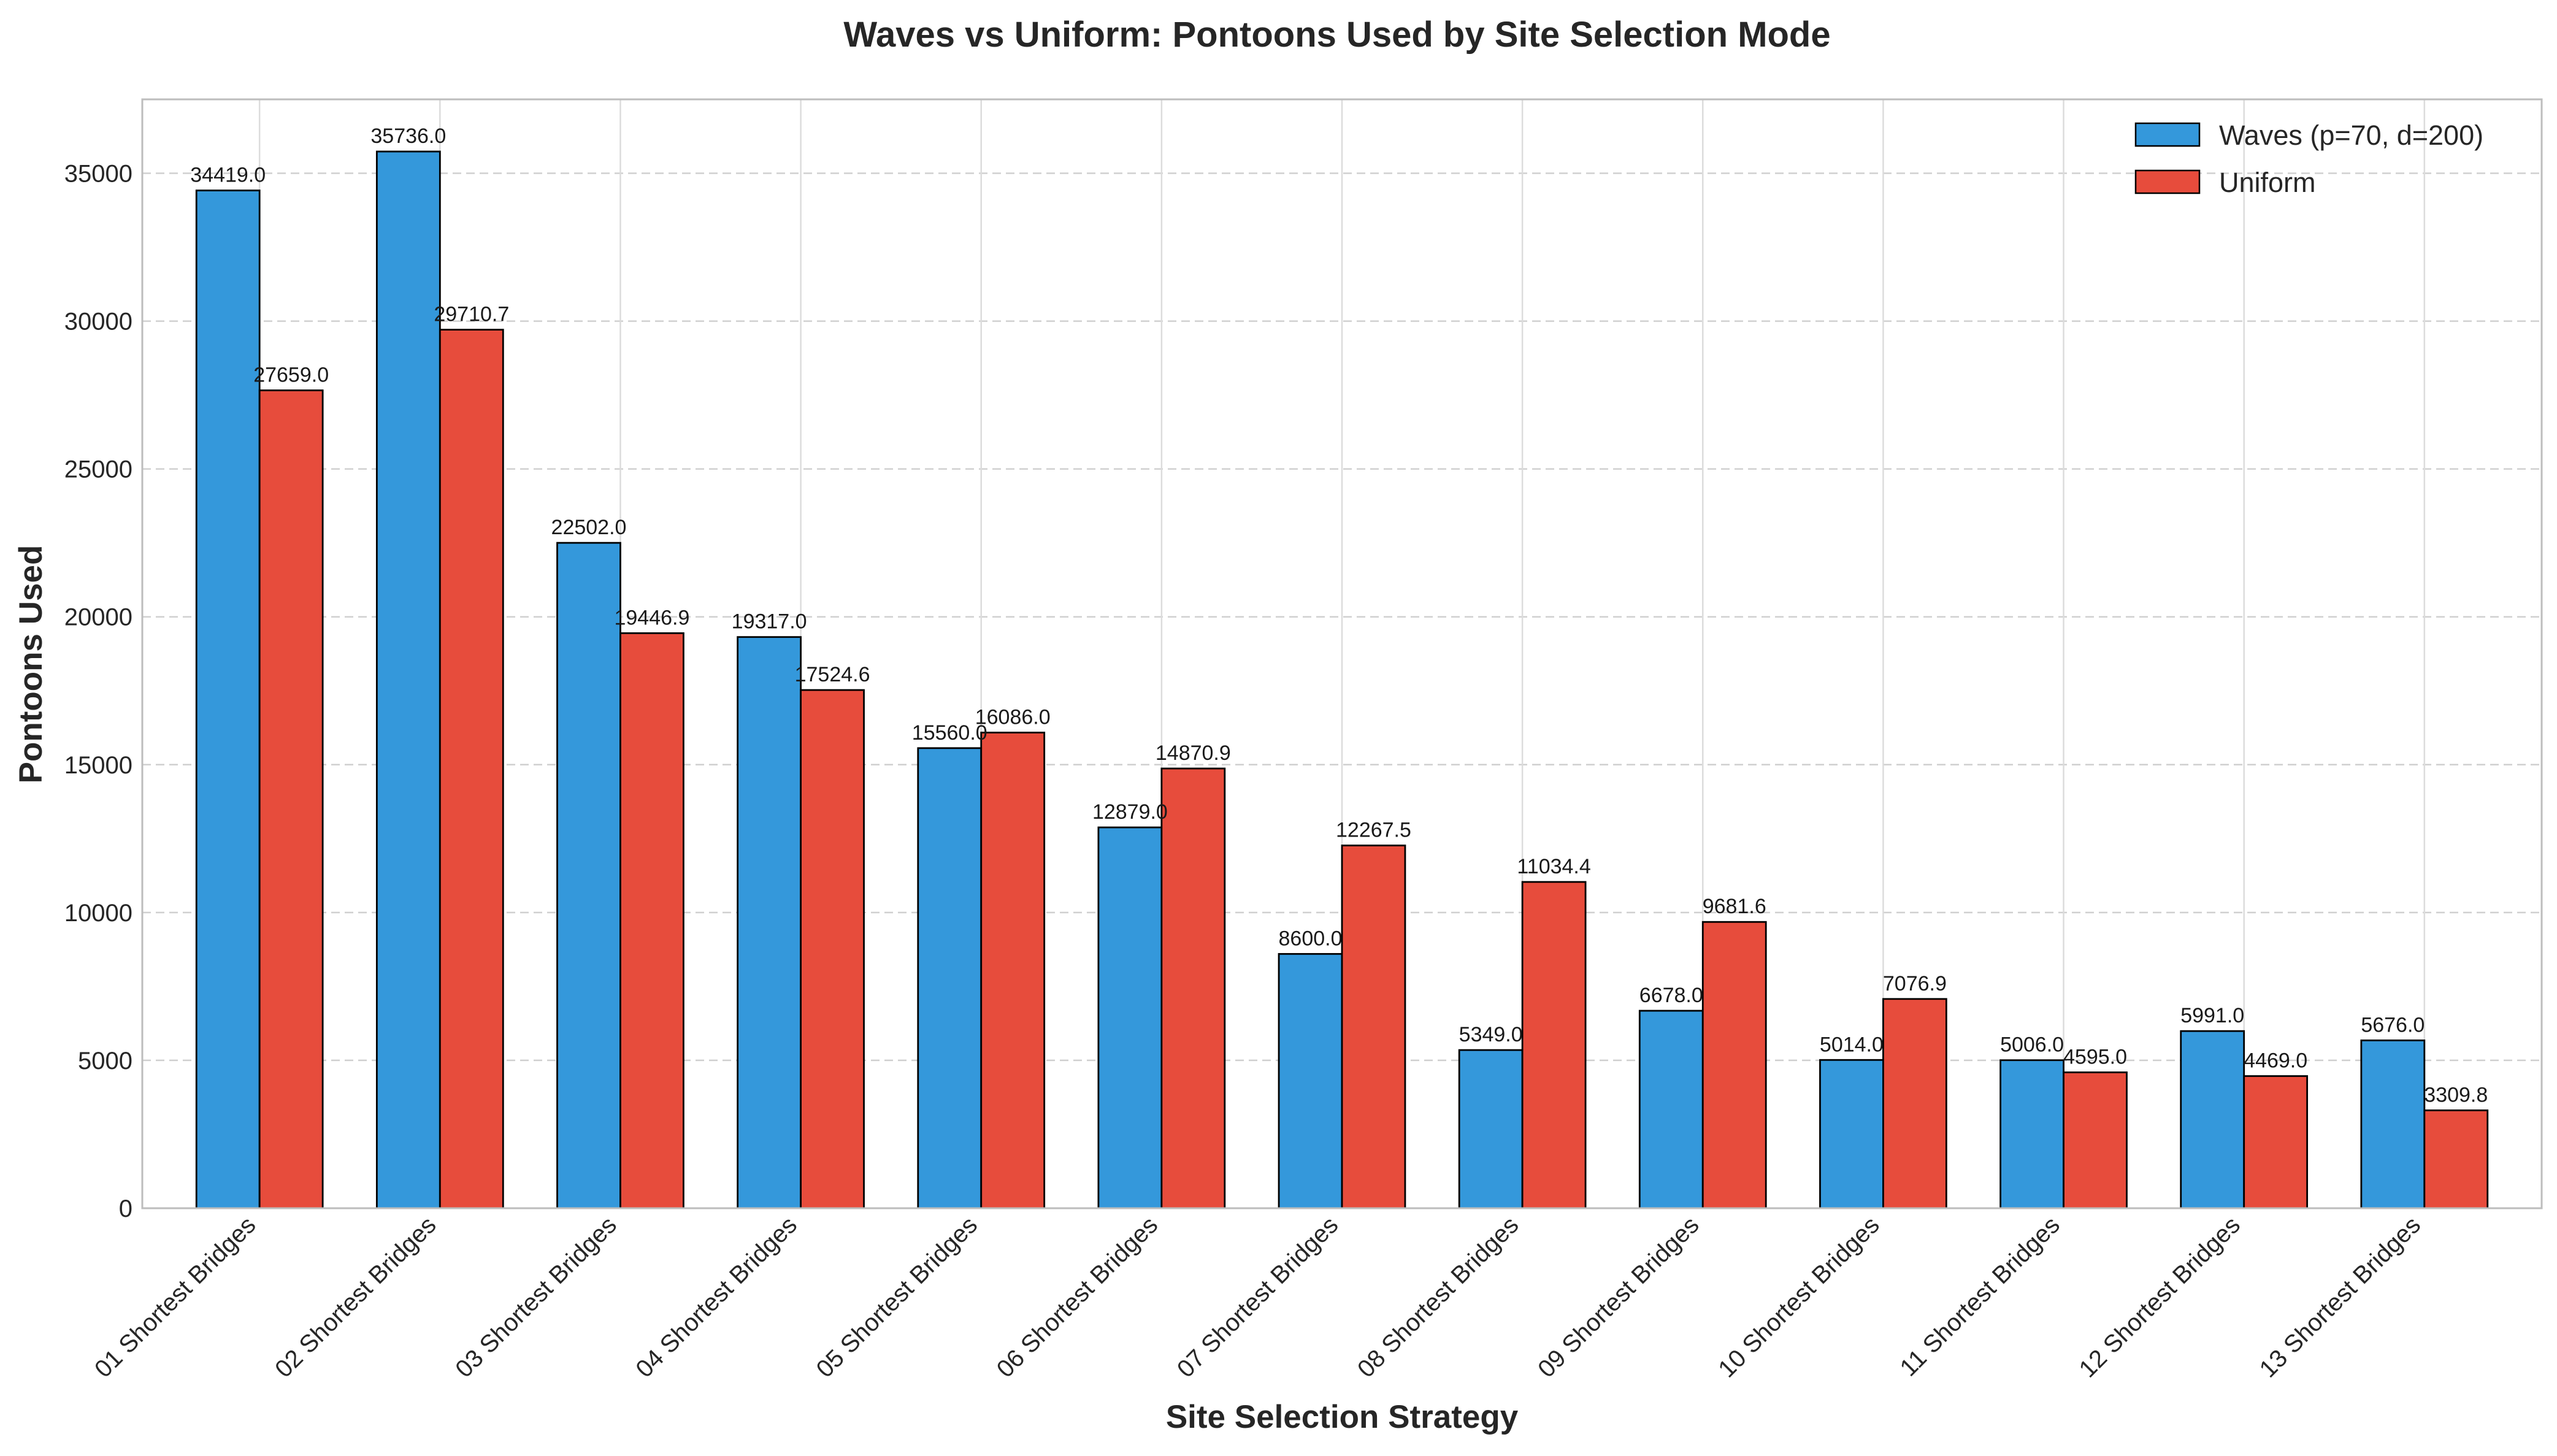 The height and width of the screenshot is (1456, 2557). What do you see at coordinates (1618, 1297) in the screenshot?
I see `x-tick-label: 09 Shortest Bridges` at bounding box center [1618, 1297].